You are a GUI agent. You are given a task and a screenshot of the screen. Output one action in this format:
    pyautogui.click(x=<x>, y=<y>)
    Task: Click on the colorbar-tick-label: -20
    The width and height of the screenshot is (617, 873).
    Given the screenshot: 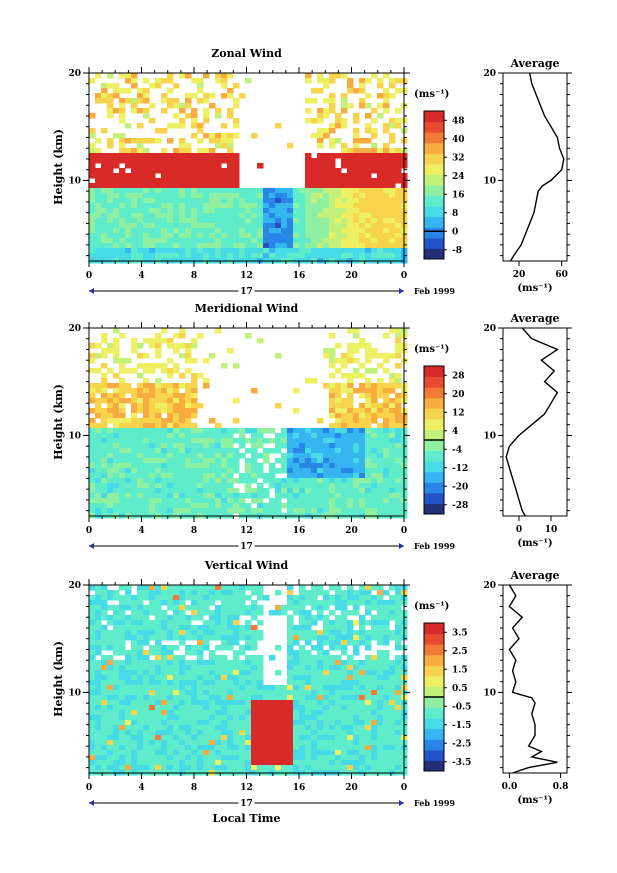 What is the action you would take?
    pyautogui.click(x=460, y=487)
    